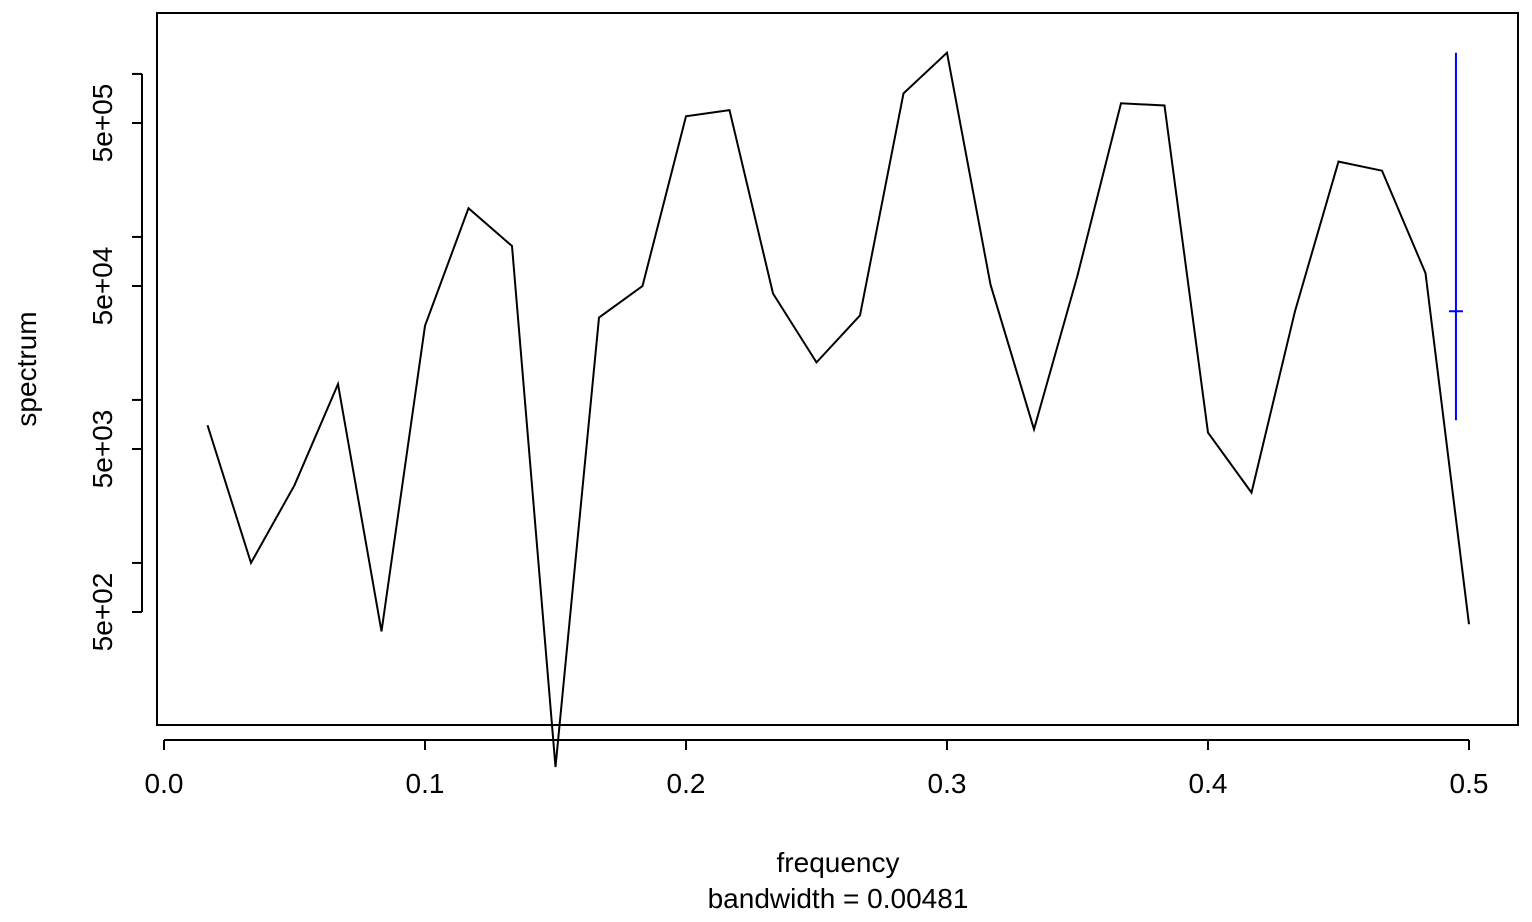  I want to click on x-axis-subtitle: bandwidth = 0.00481, so click(838, 898).